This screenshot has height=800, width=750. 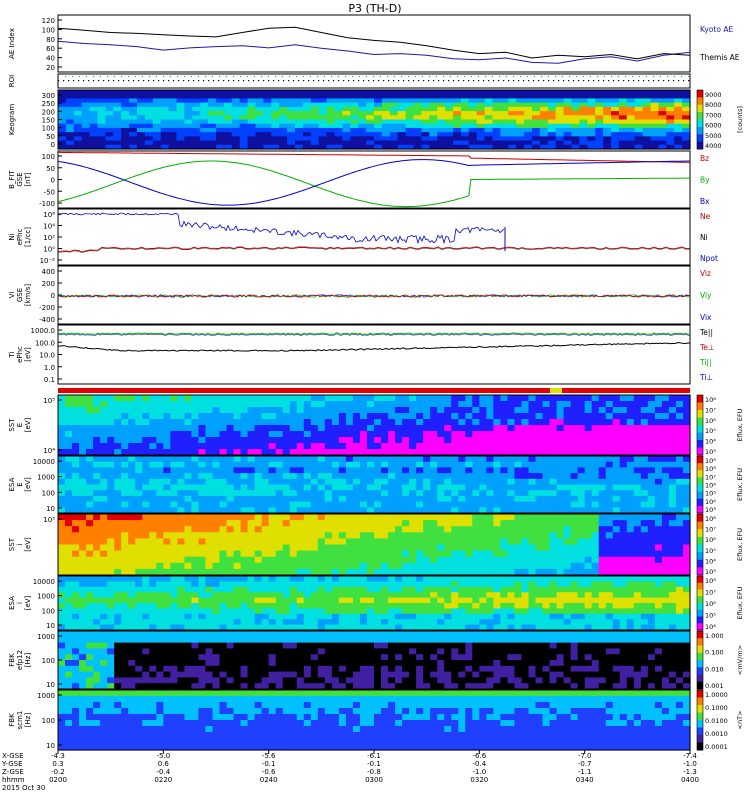 I want to click on temperature-ytick: 0.1, so click(x=49, y=380).